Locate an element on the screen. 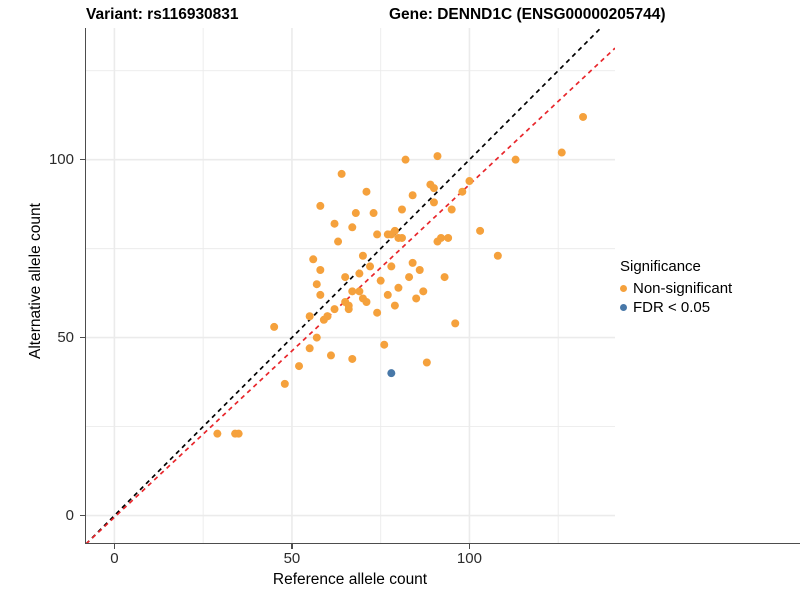 This screenshot has height=600, width=800. gene-title: Gene: DENND1C (ENSG00000205744) is located at coordinates (527, 14).